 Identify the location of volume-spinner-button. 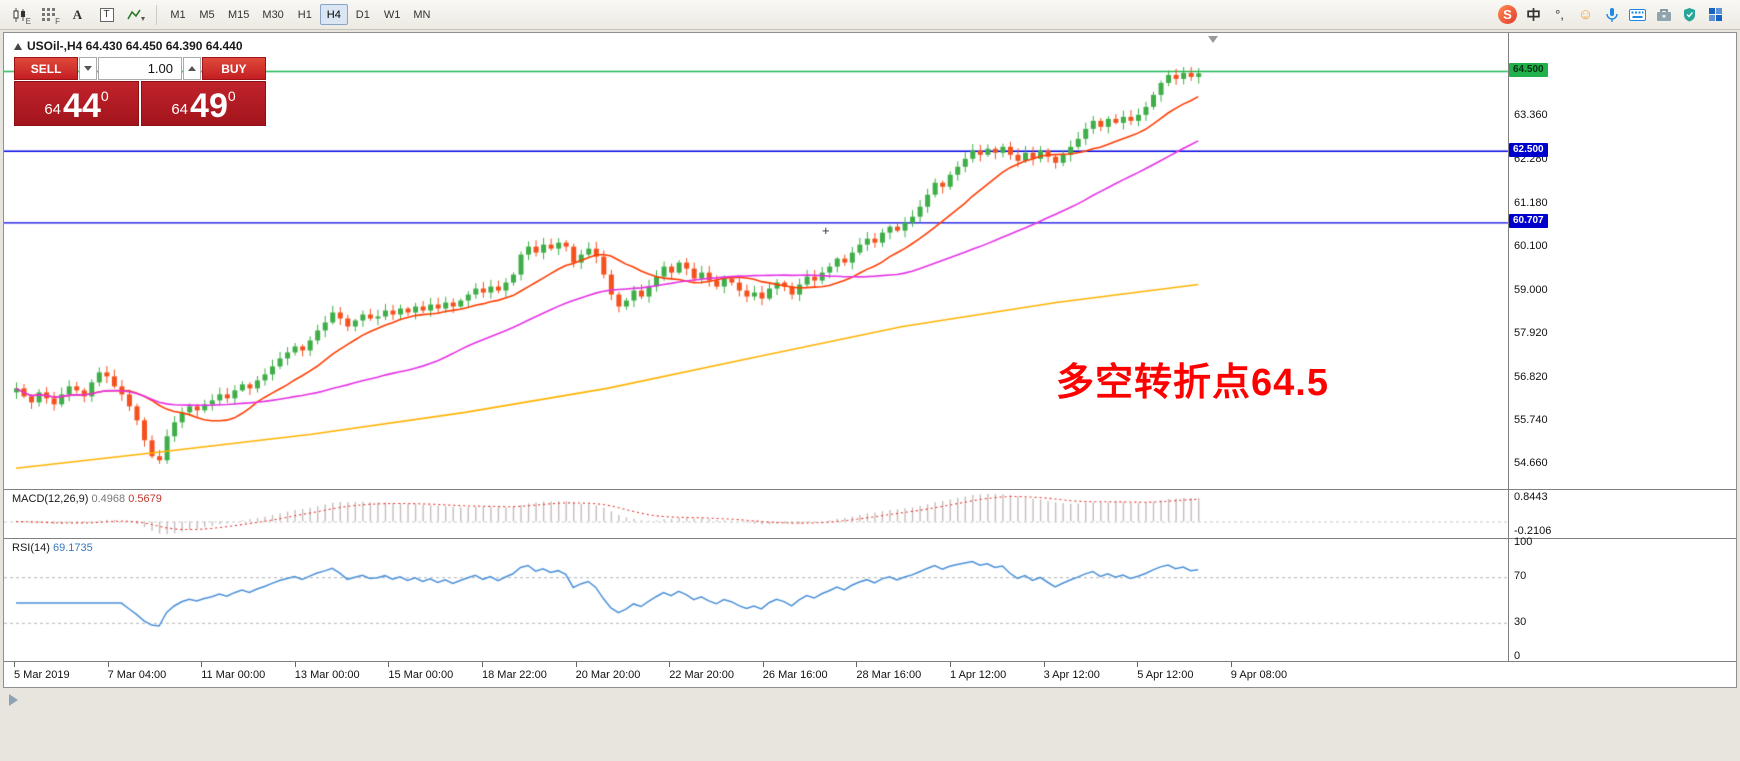
(192, 68).